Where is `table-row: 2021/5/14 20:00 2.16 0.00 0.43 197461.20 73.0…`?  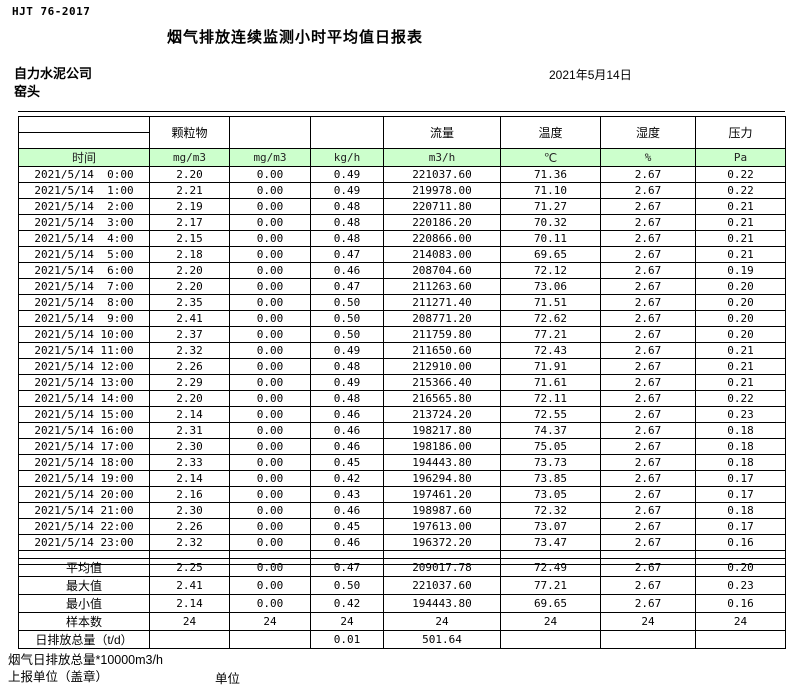 table-row: 2021/5/14 20:00 2.16 0.00 0.43 197461.20 73.0… is located at coordinates (402, 494).